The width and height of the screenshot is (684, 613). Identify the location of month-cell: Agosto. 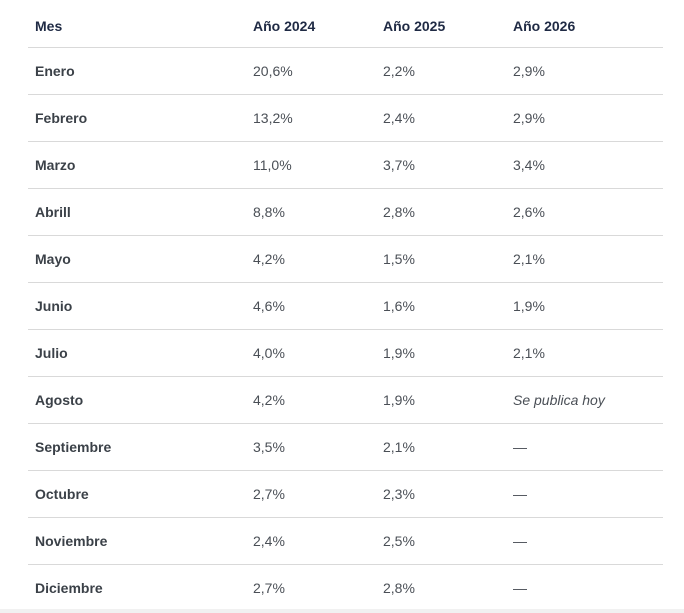
(137, 400).